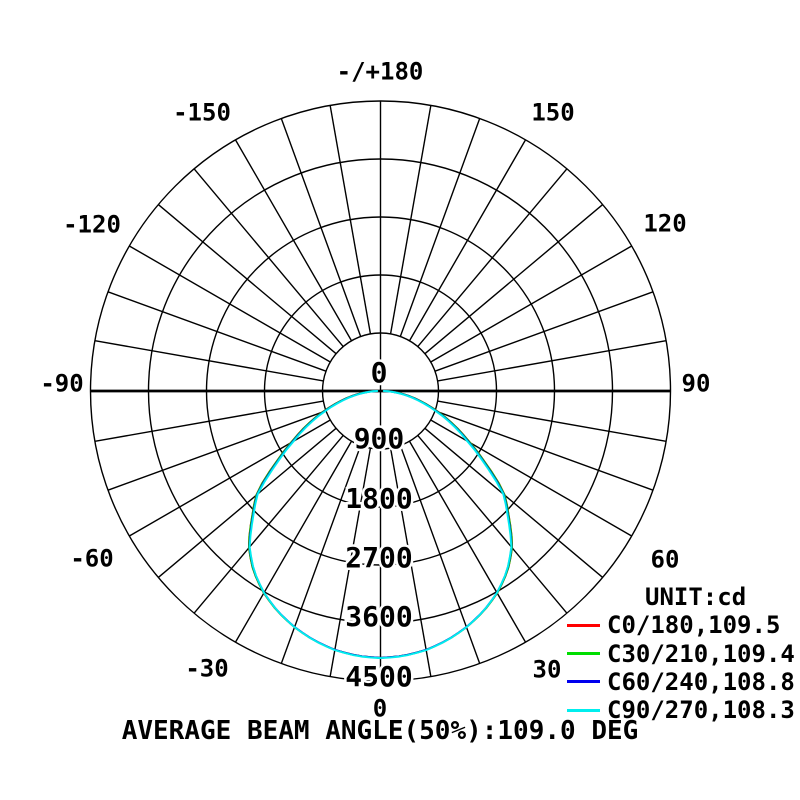 The image size is (800, 800). I want to click on legend-entry: C0/180,109.5, so click(682, 625).